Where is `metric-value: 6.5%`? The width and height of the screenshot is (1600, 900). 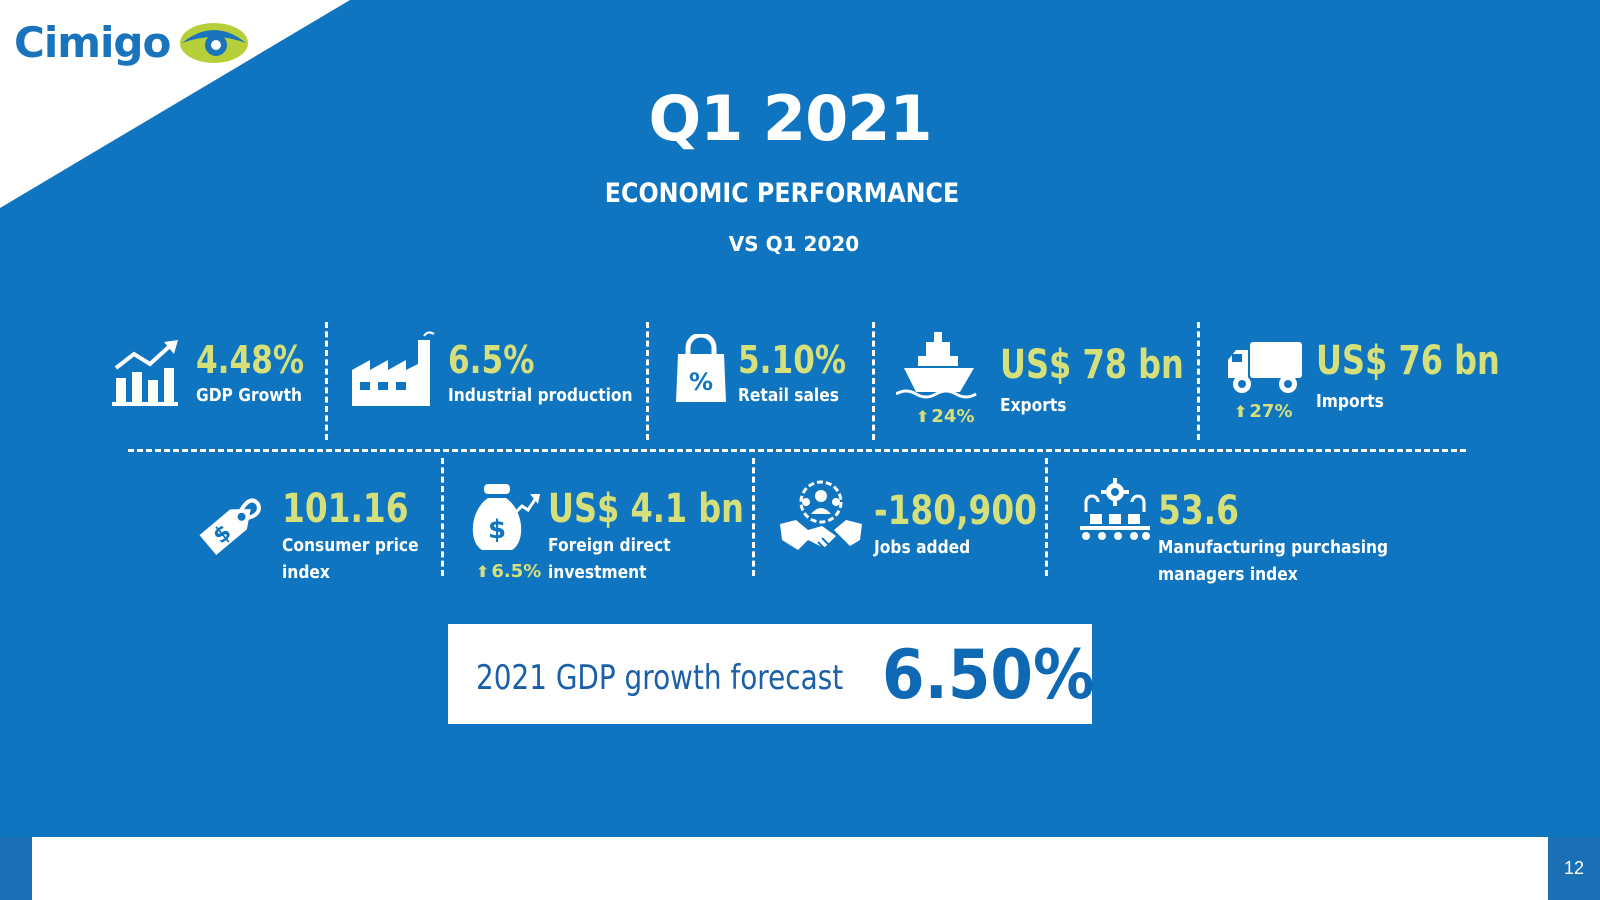 metric-value: 6.5% is located at coordinates (491, 360).